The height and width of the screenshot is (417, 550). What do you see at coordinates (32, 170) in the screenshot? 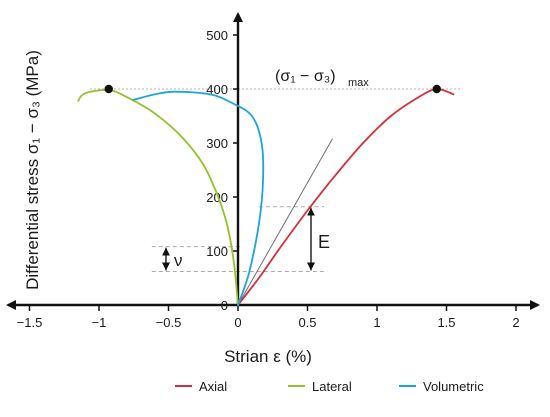
I see `y-axis-title: Differential stress σ₁ − σ₃ (MPa)` at bounding box center [32, 170].